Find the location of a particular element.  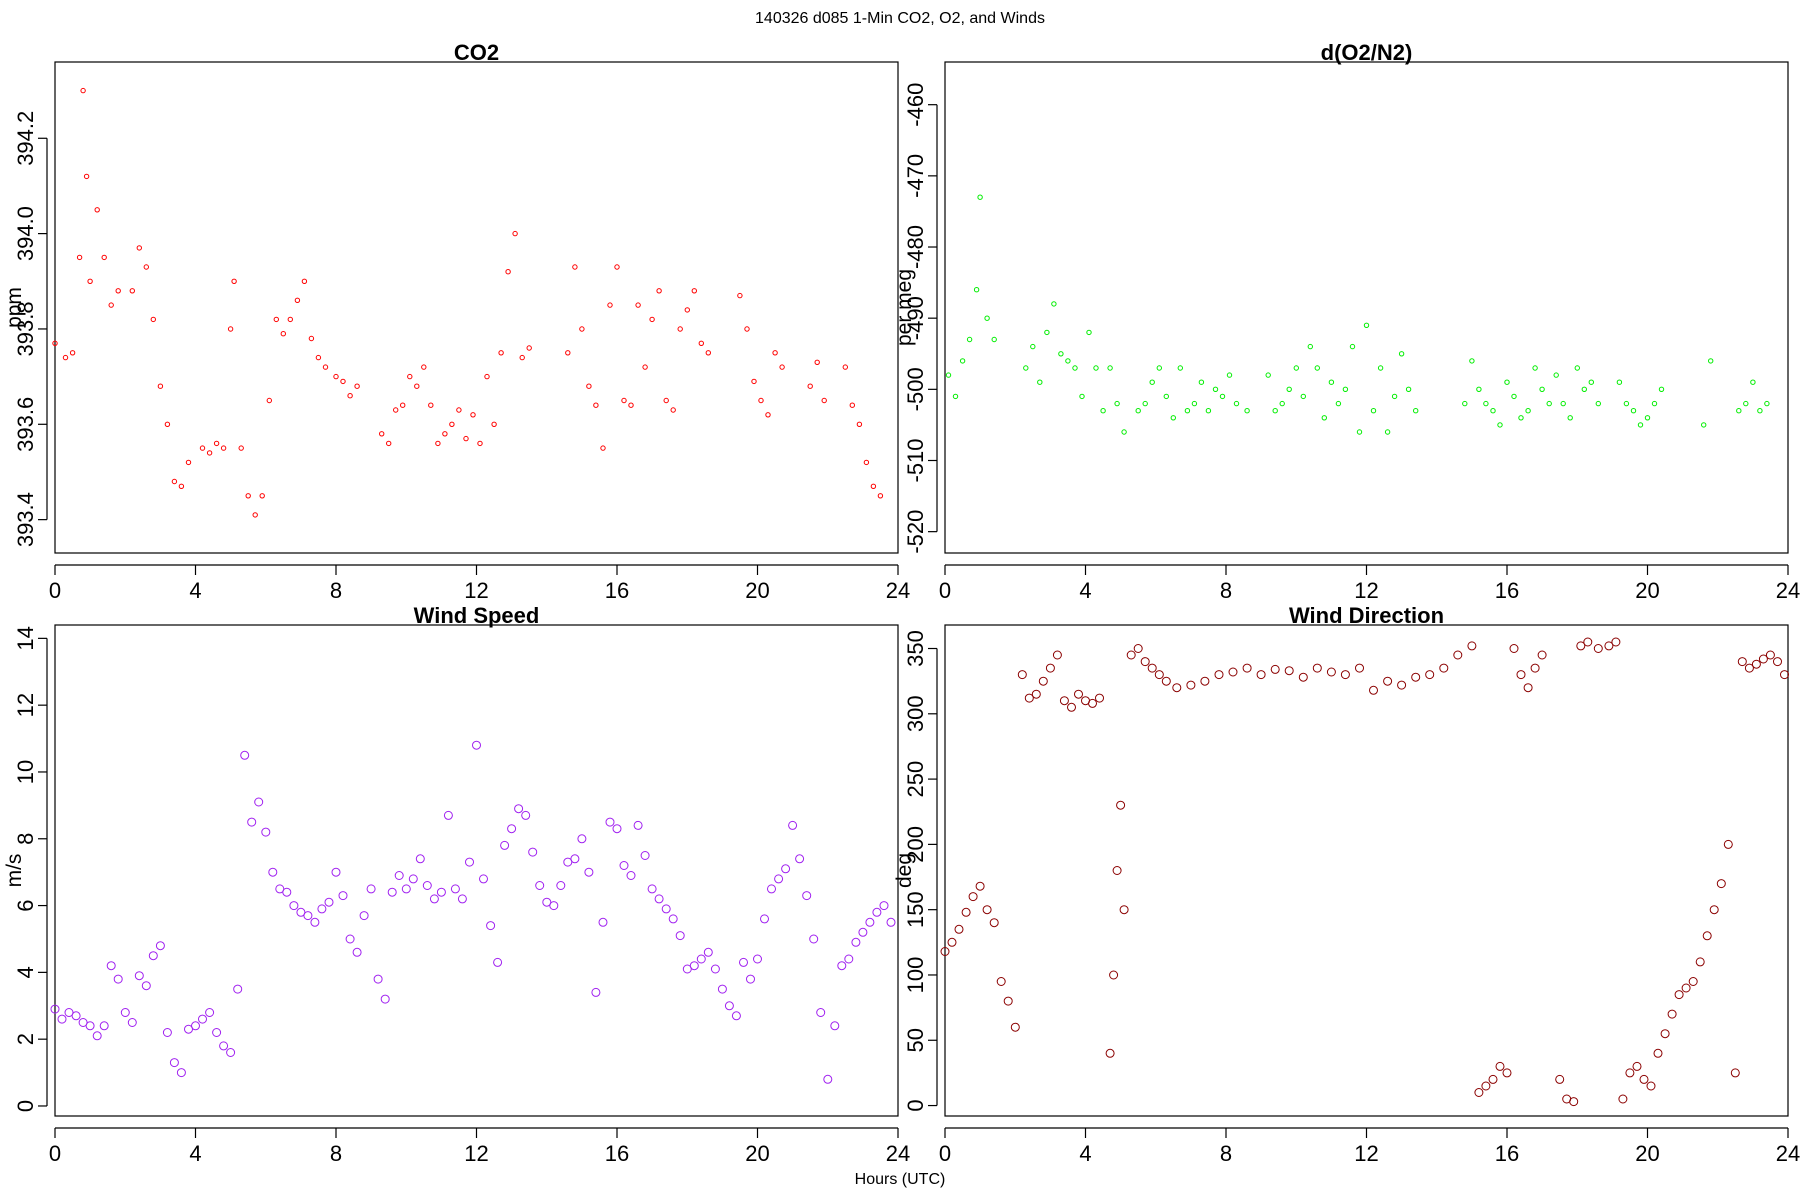

wind-speed-points is located at coordinates (473, 912).